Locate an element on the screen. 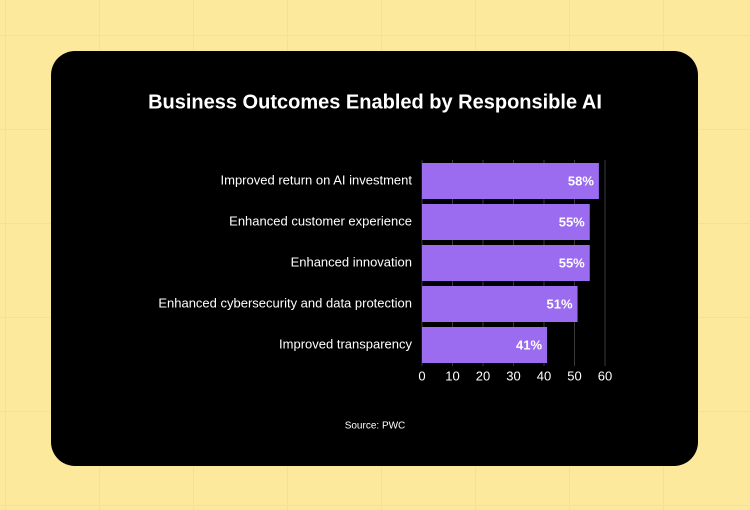  y-tick-label: Enhanced innovation is located at coordinates (351, 261).